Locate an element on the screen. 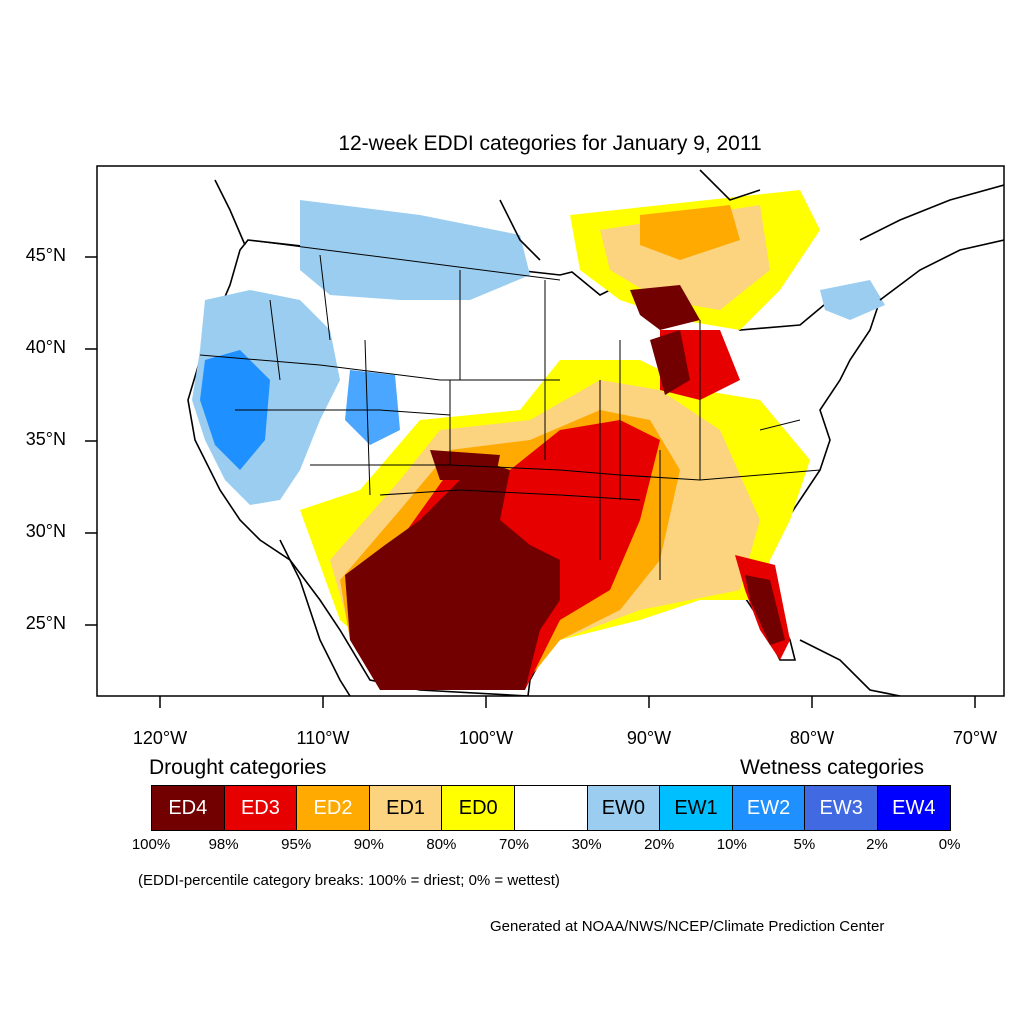  lat-label-25: 25°N is located at coordinates (45, 623).